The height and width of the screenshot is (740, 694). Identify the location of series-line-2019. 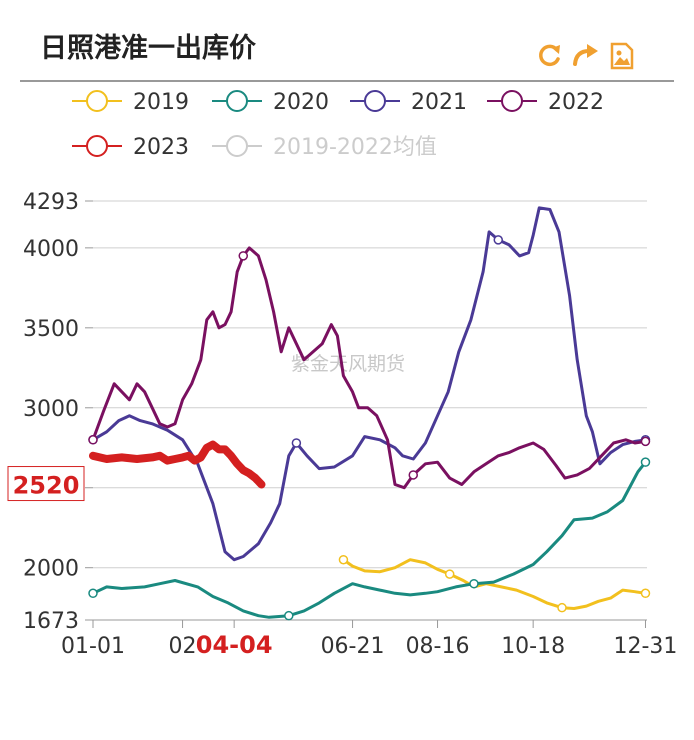
(494, 584).